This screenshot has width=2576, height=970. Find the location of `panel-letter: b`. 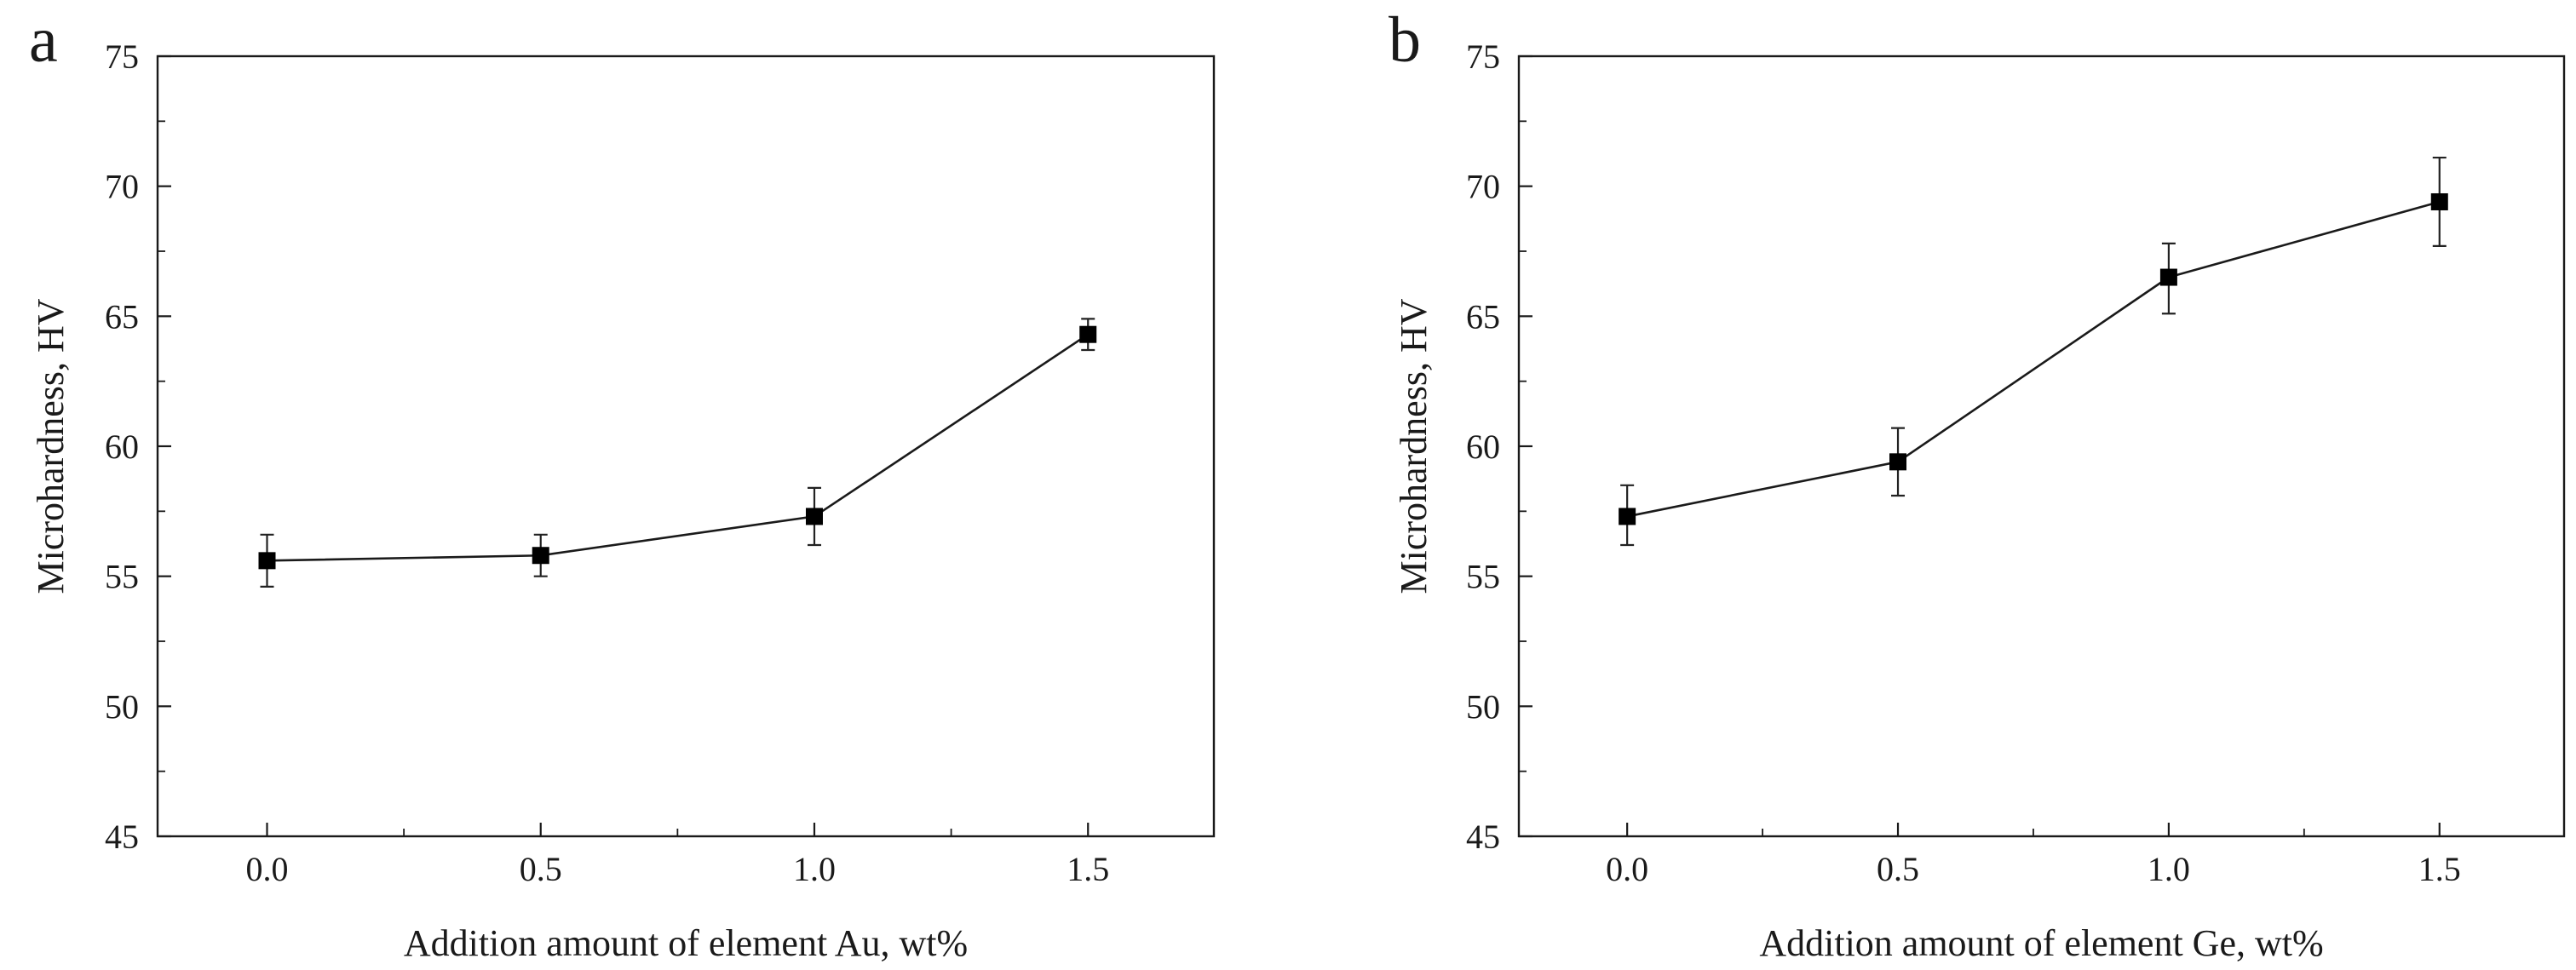

panel-letter: b is located at coordinates (1405, 40).